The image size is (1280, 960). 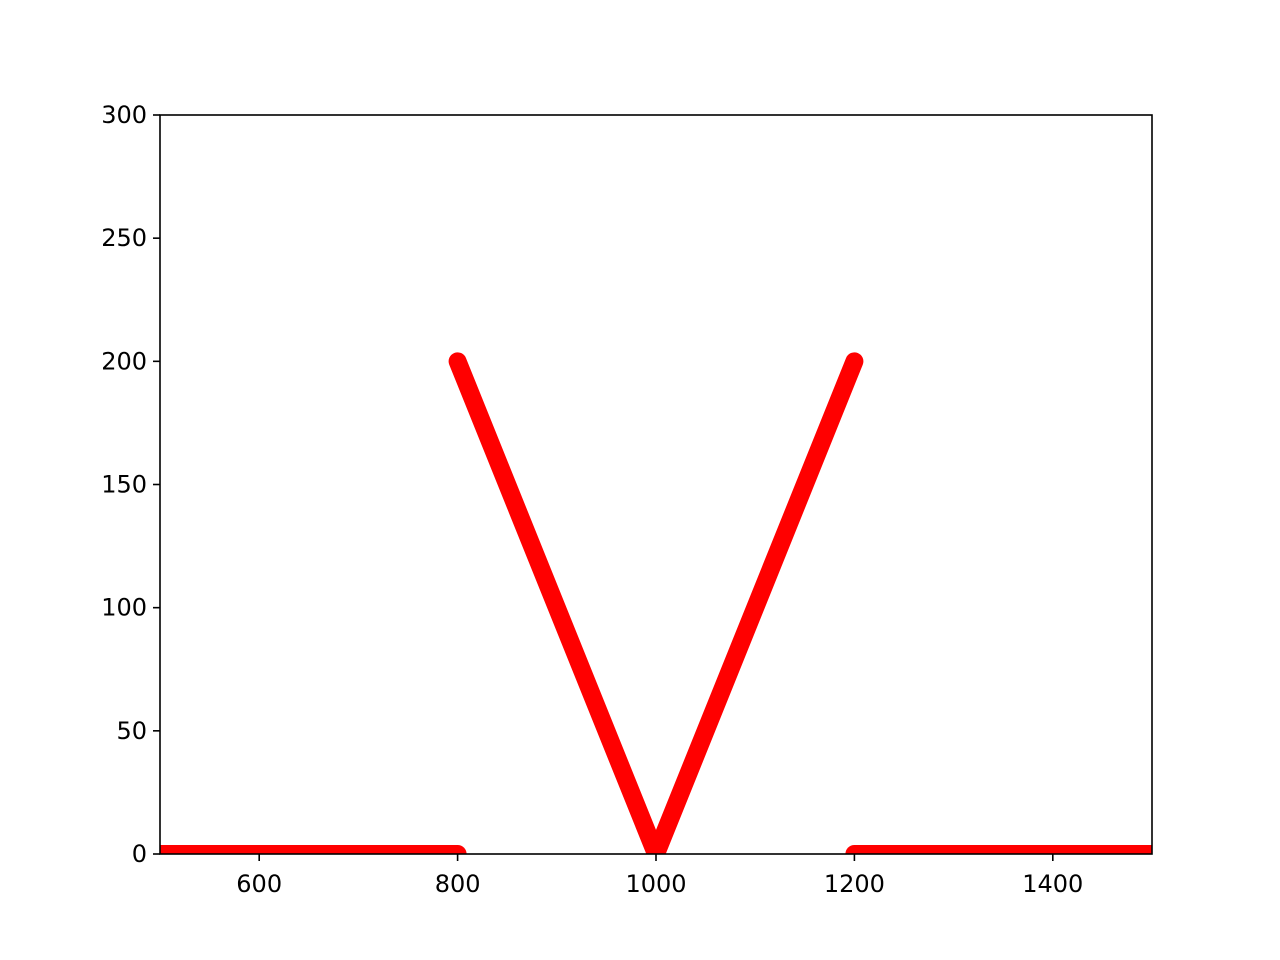 I want to click on y-axis: 0 50 100 150 200 250 300, so click(x=130, y=484).